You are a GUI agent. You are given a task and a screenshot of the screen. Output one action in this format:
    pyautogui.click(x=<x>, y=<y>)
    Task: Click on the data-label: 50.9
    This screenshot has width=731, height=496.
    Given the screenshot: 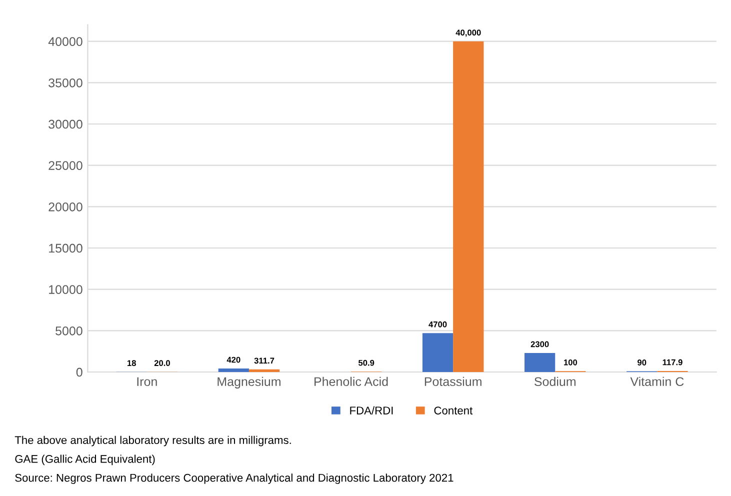 What is the action you would take?
    pyautogui.click(x=366, y=363)
    